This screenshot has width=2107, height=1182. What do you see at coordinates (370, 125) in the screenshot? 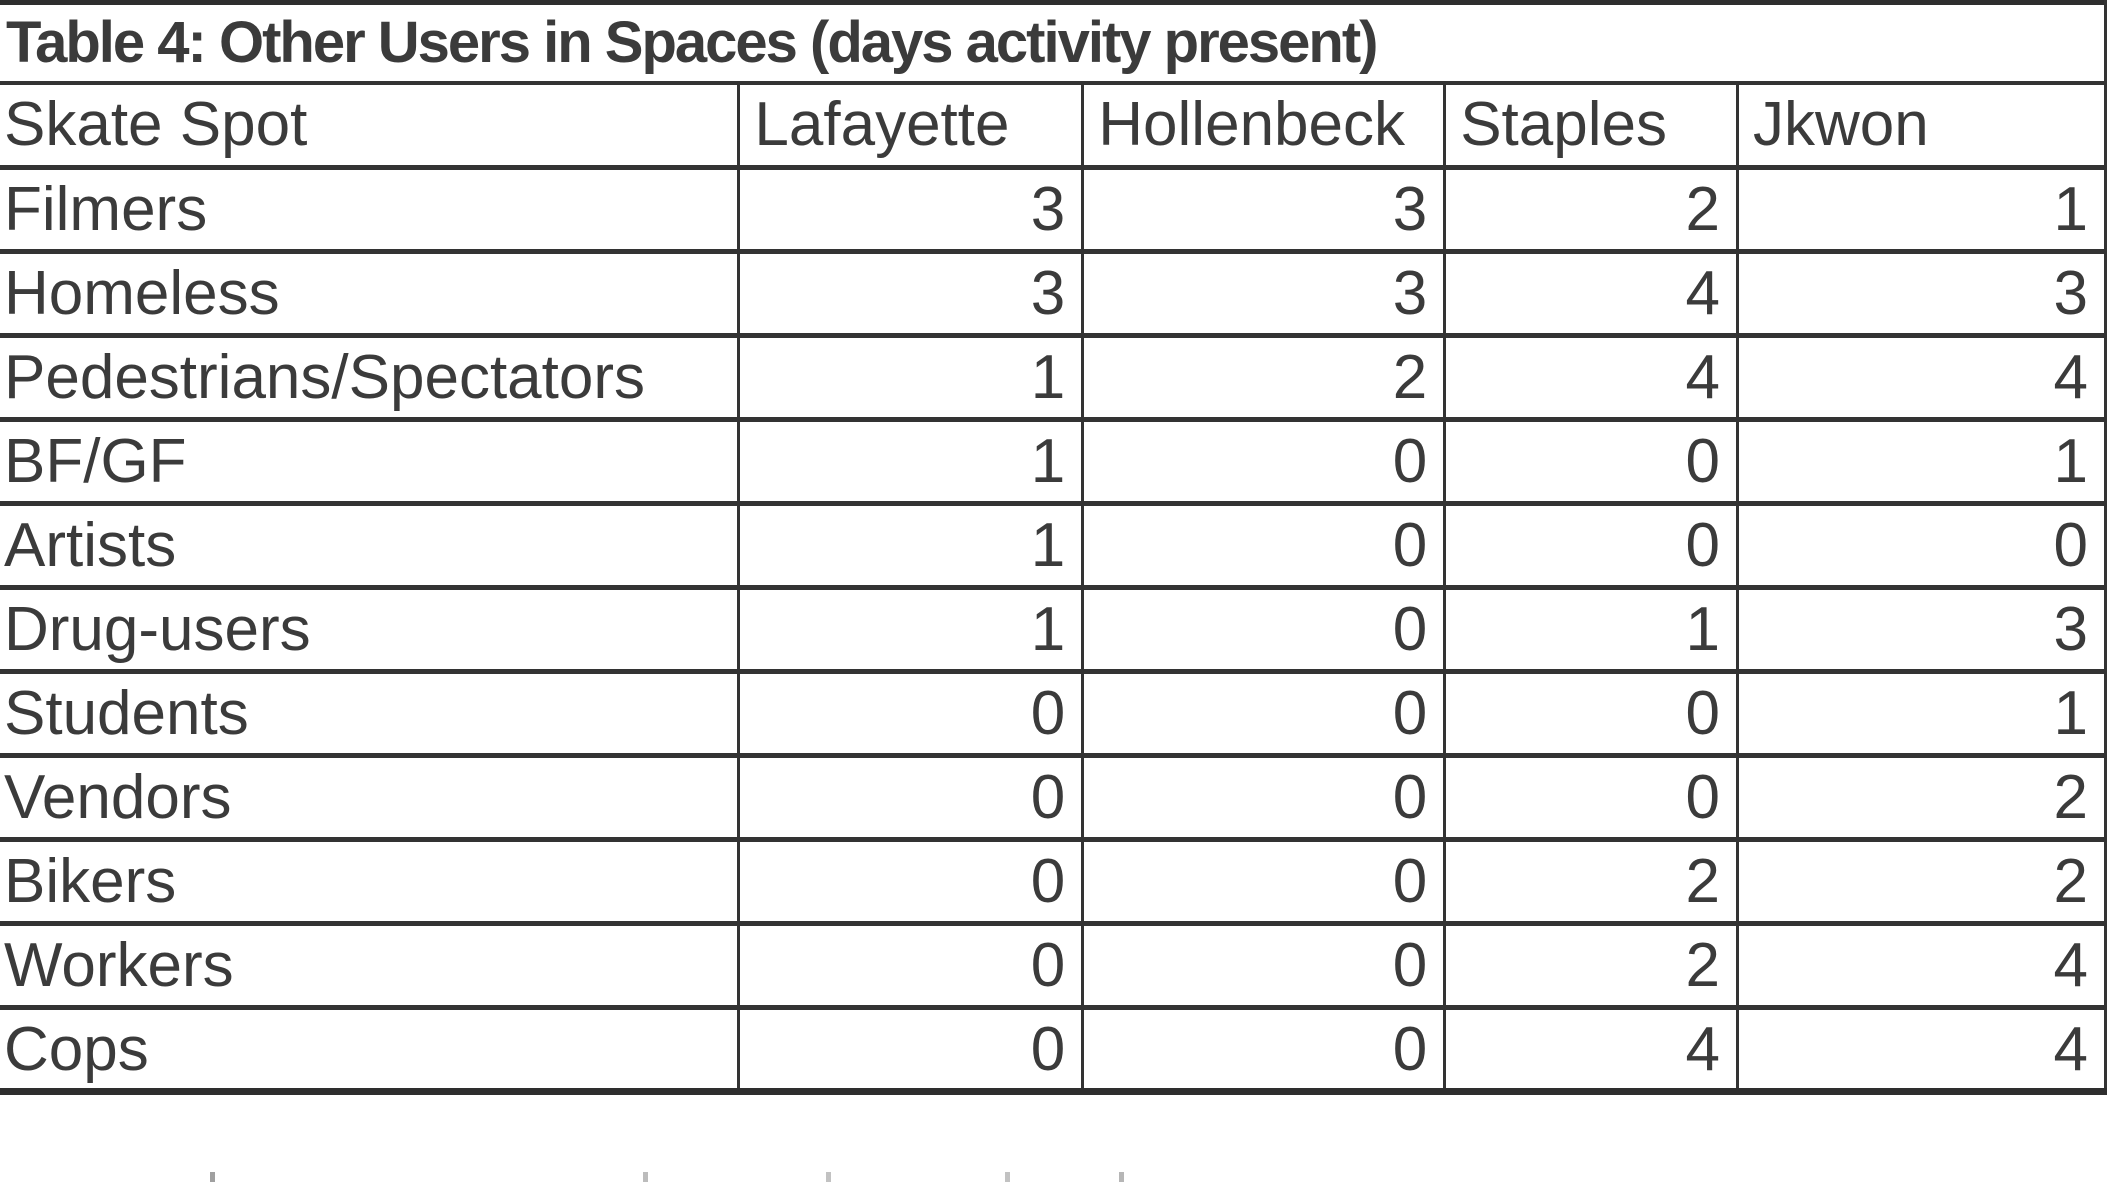
I see `column-header-skate-spot: Skate Spot` at bounding box center [370, 125].